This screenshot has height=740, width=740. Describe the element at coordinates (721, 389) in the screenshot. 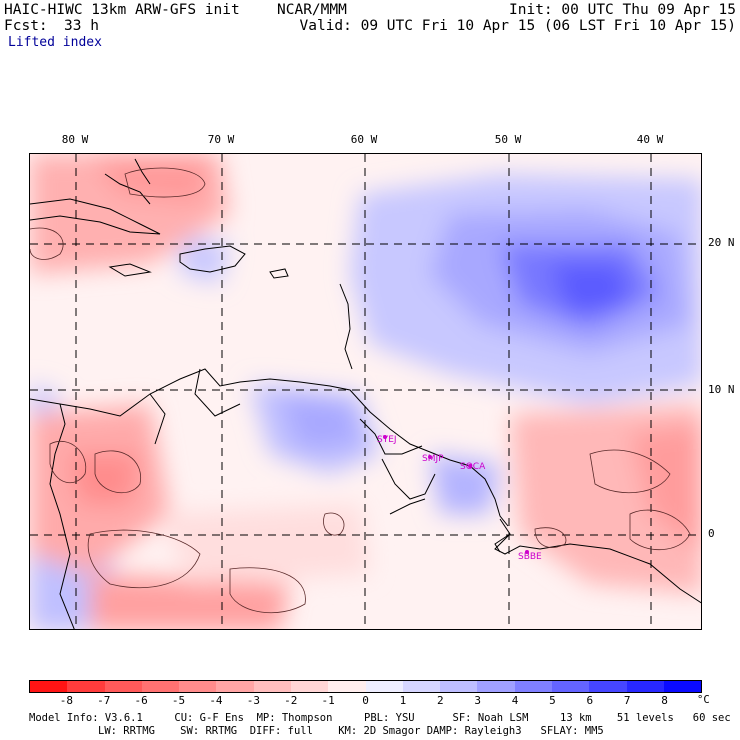

I see `lat-label: 10 N` at that location.